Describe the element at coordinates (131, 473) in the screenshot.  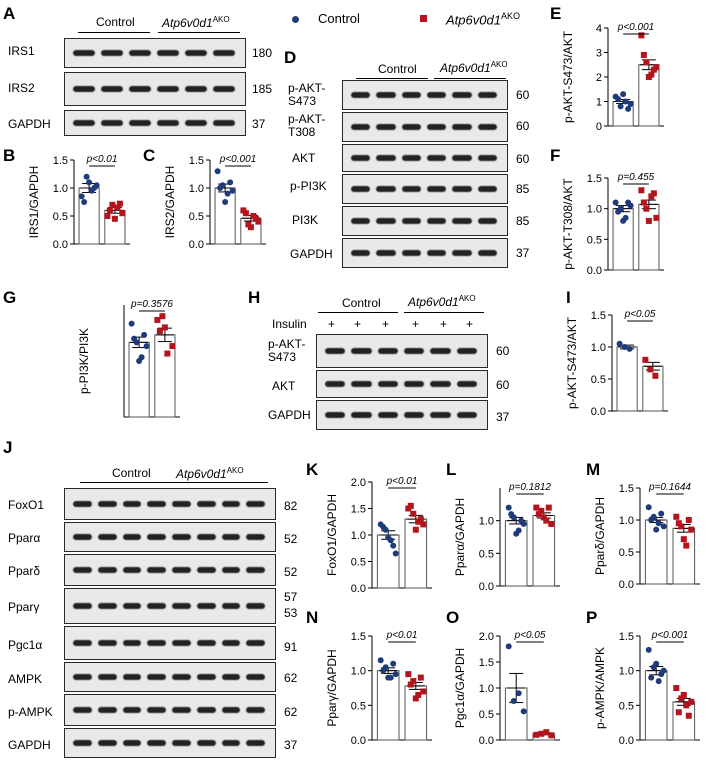
I see `blot-j-group-control: Control` at that location.